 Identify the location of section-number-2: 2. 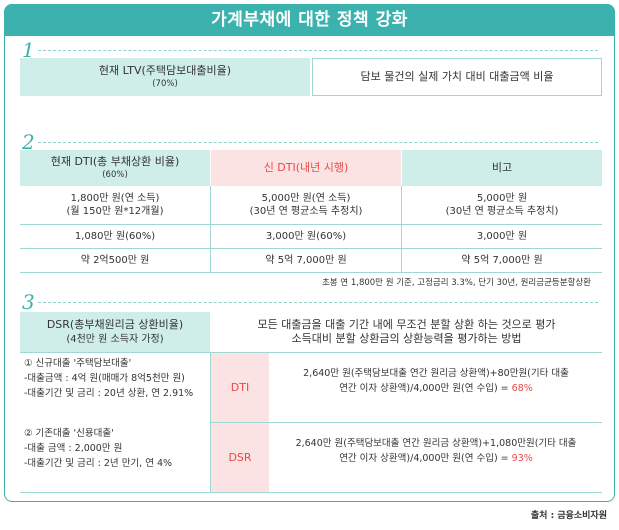
(28, 142).